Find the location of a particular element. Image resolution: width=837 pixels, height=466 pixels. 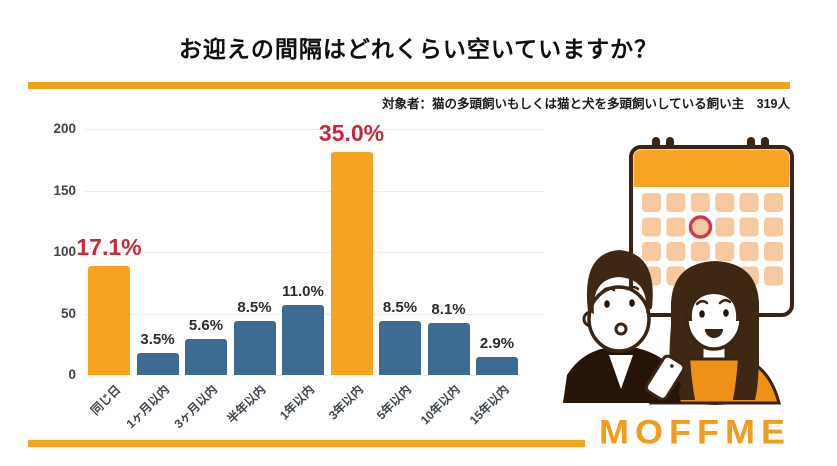

woman-mouth is located at coordinates (714, 333).